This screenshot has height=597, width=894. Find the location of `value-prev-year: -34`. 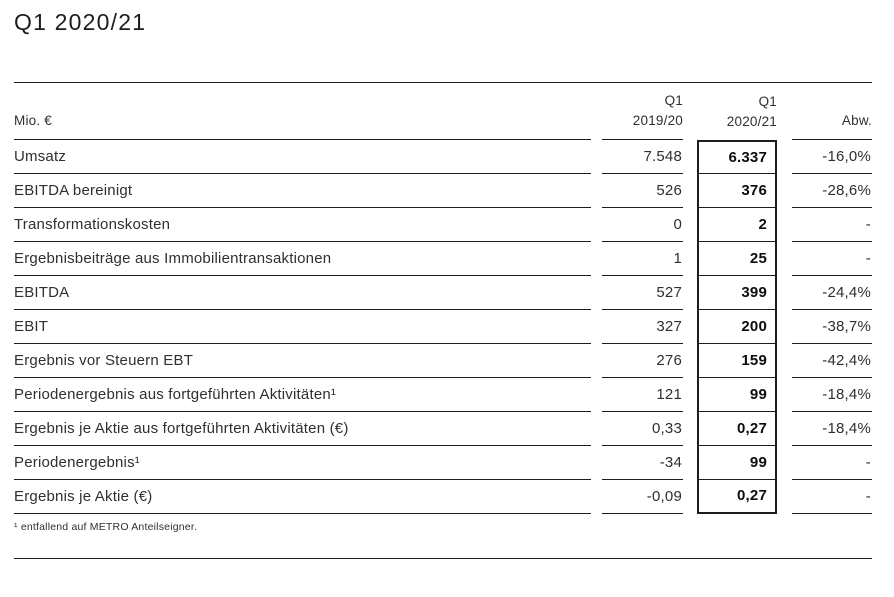

value-prev-year: -34 is located at coordinates (642, 463).